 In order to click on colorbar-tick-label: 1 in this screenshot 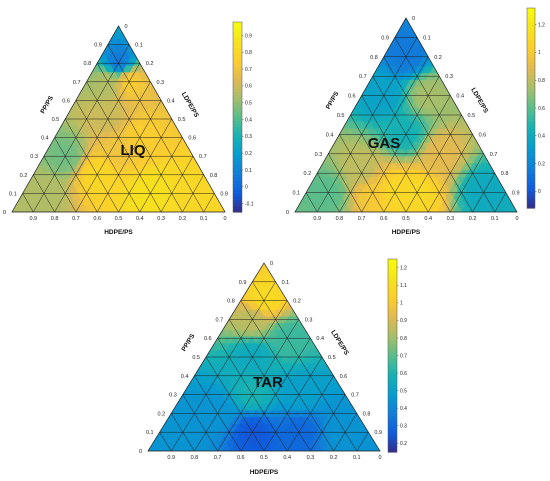, I will do `click(539, 53)`.